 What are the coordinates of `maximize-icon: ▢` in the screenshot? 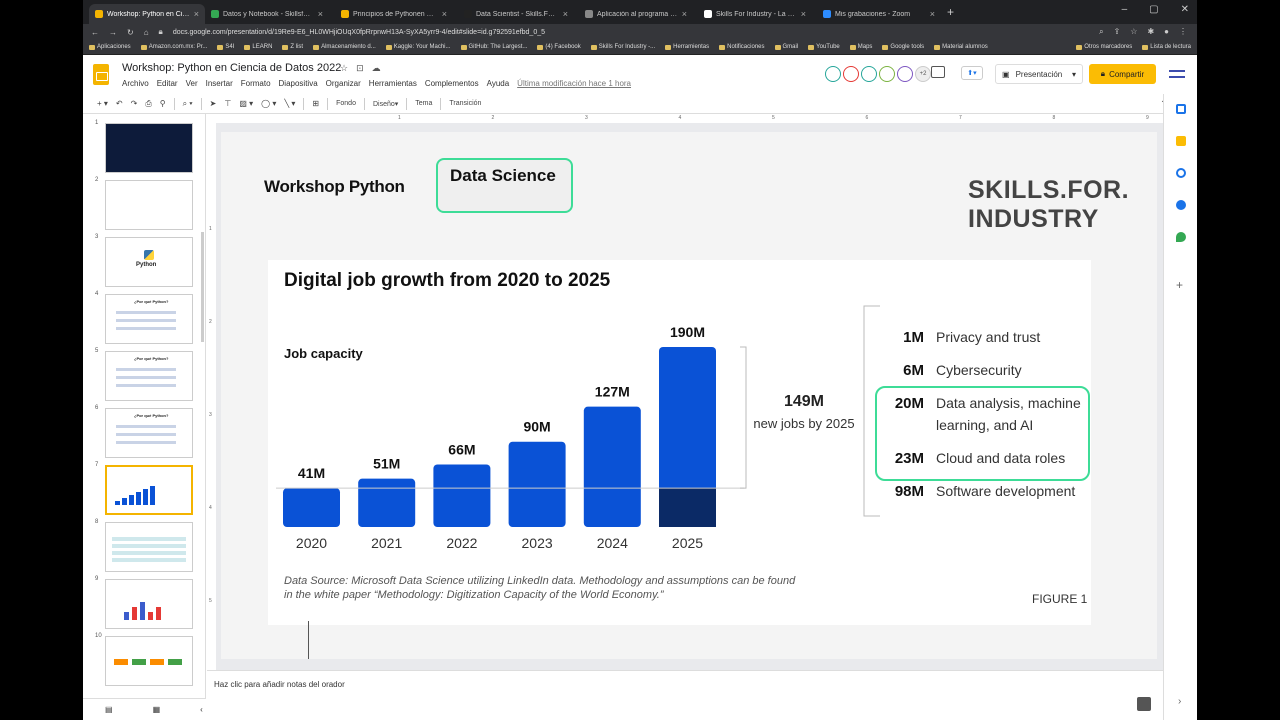 It's located at (1154, 9).